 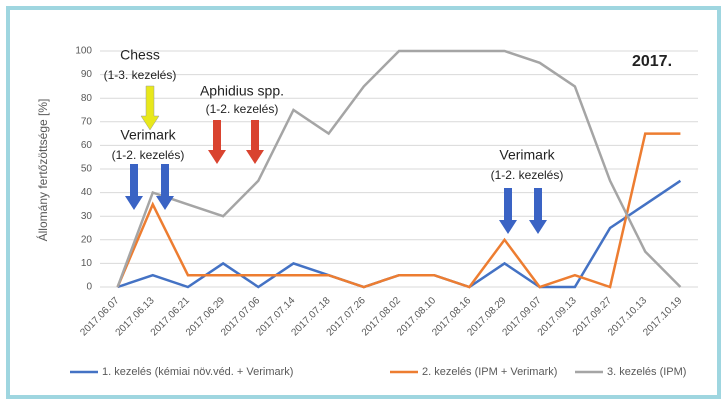 What do you see at coordinates (197, 372) in the screenshot?
I see `legend-label: 1. kezelés (kémiai növ.véd. + Verimark)` at bounding box center [197, 372].